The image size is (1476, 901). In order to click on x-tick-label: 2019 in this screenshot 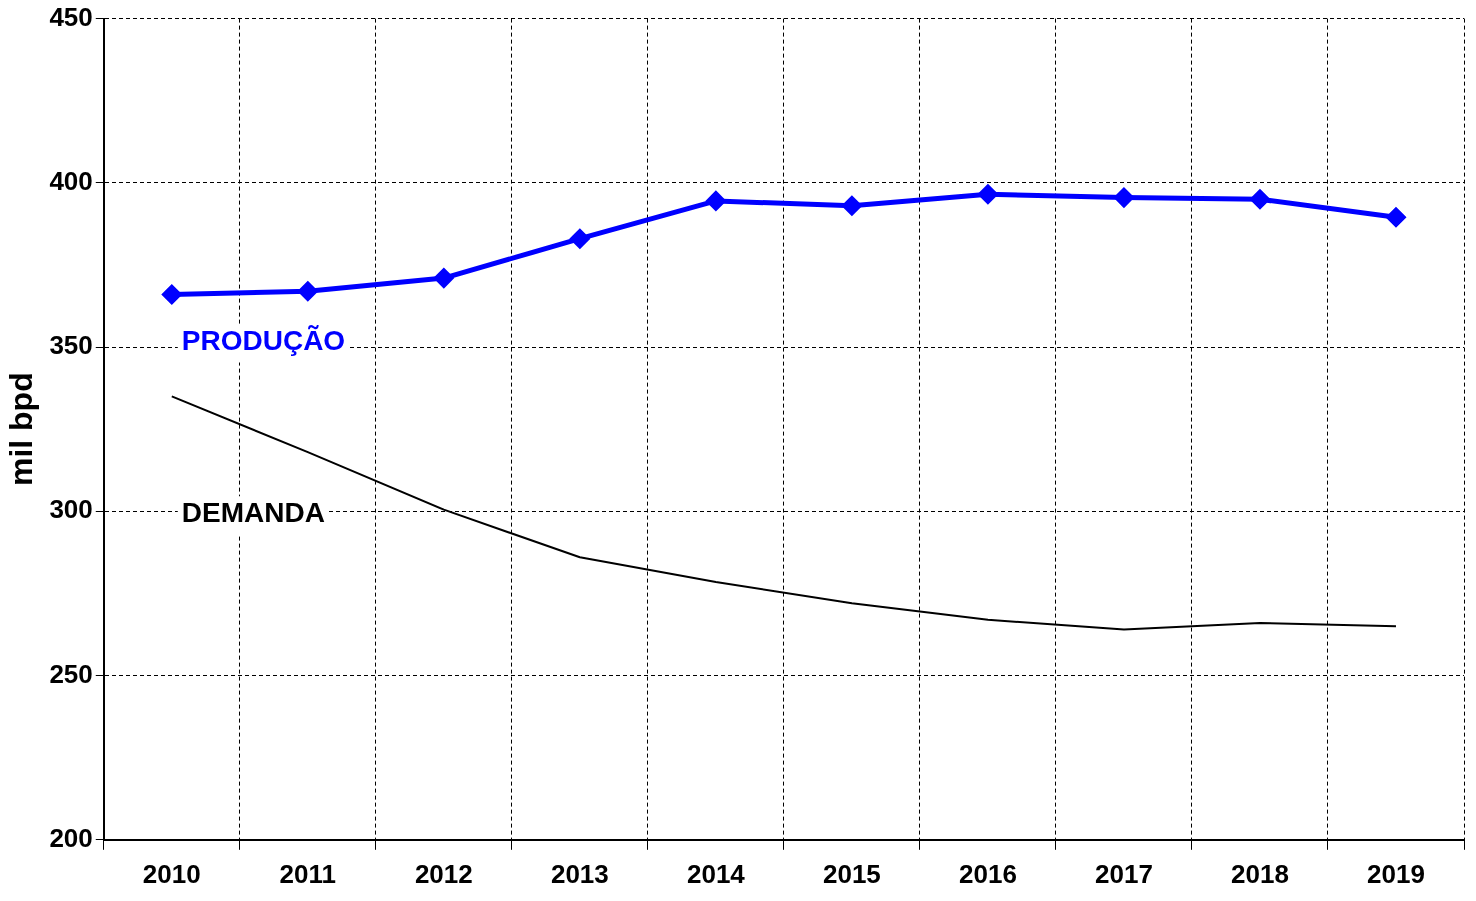, I will do `click(1396, 873)`.